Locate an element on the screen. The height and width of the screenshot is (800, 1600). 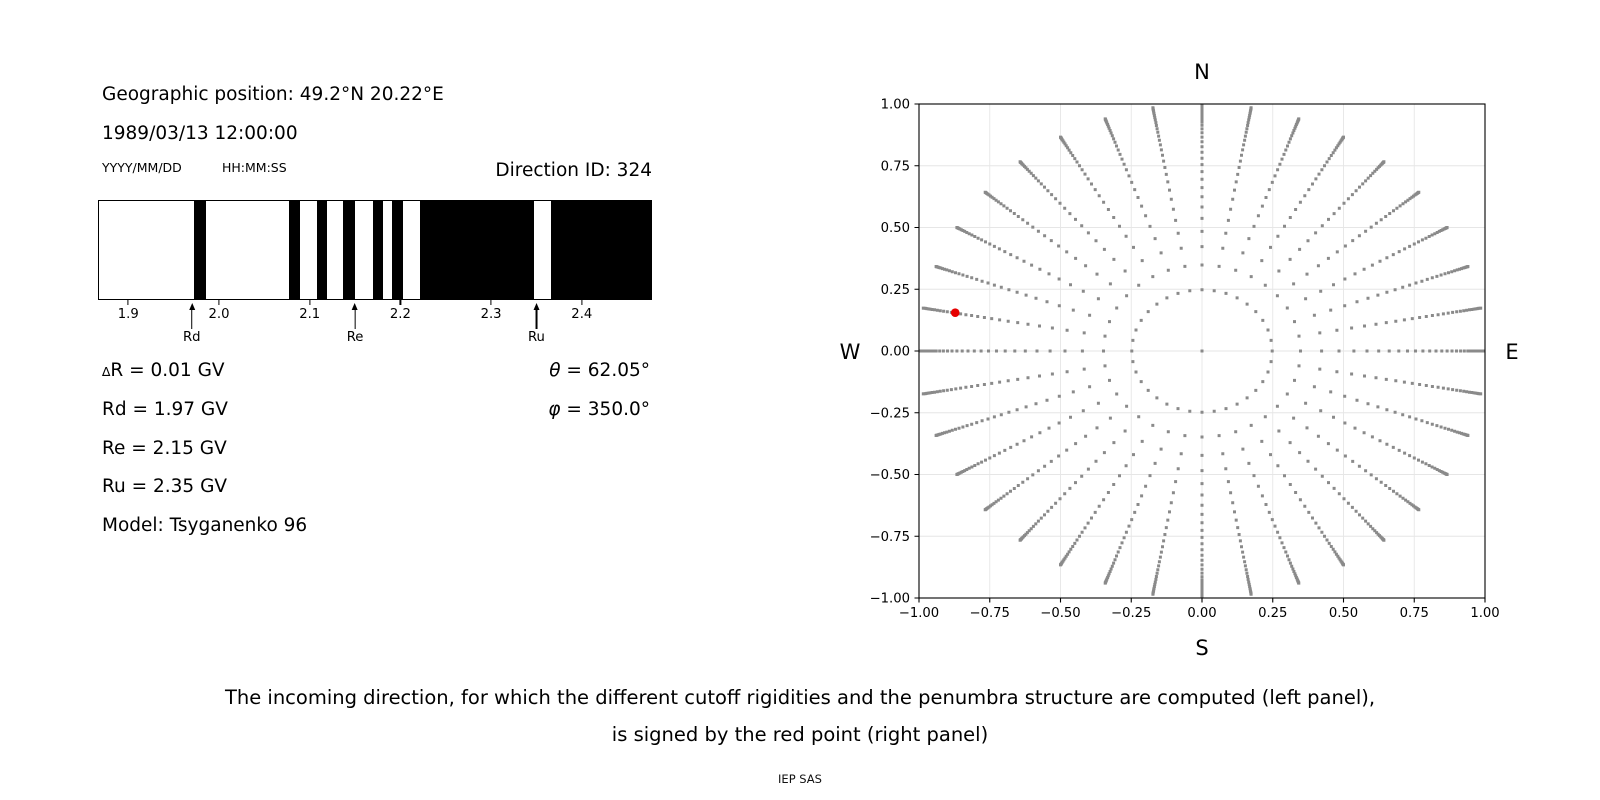
datetime: 1989/03/13 12:00:00 is located at coordinates (200, 133).